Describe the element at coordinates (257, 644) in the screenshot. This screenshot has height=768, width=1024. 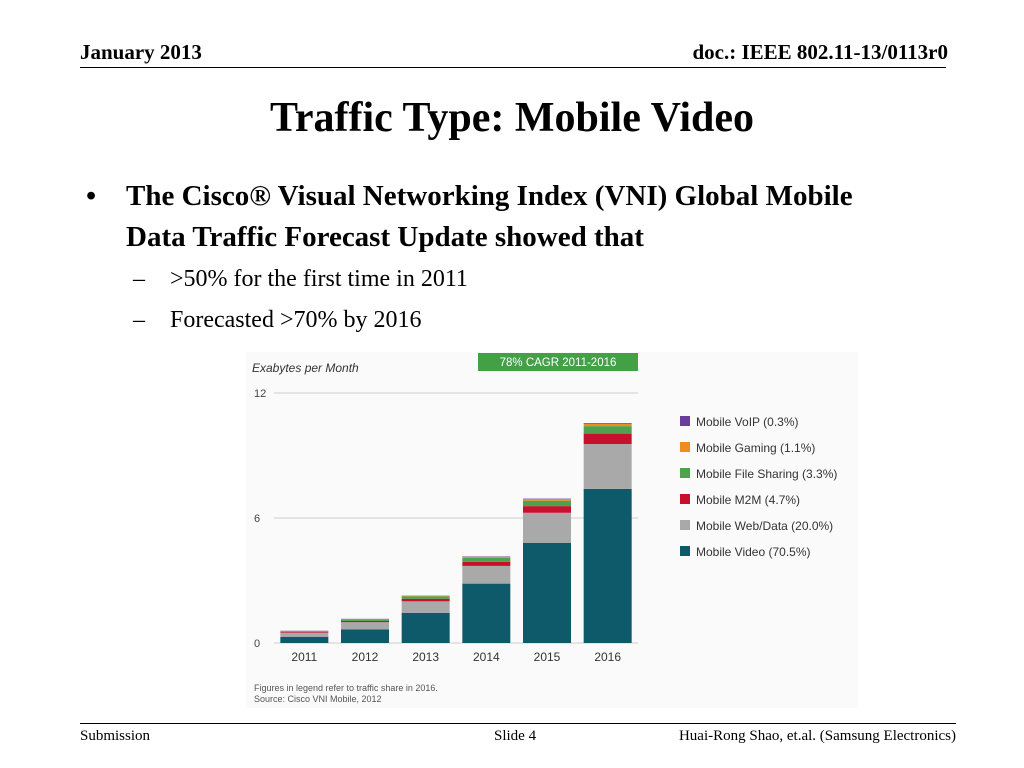
I see `y-tick-label: 0` at that location.